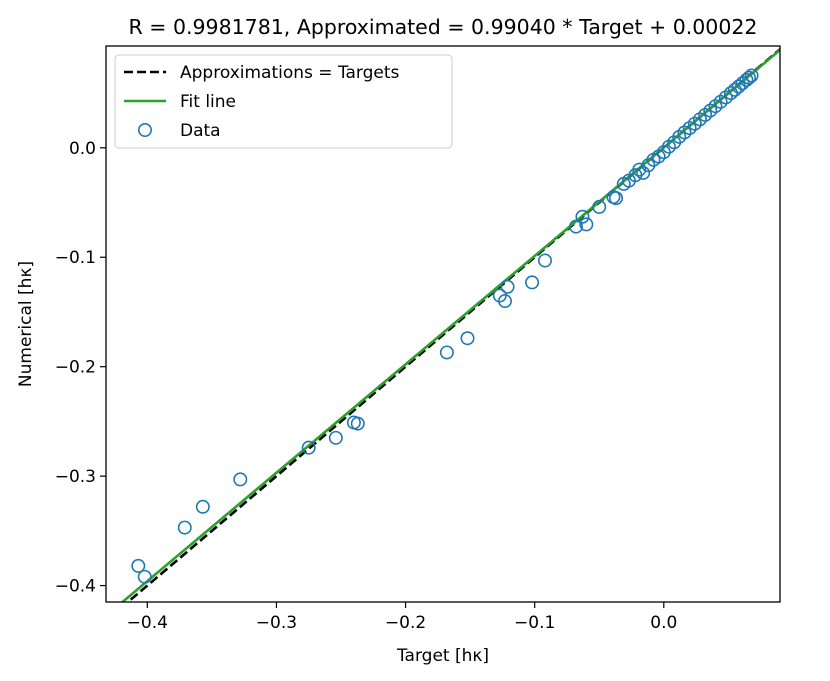 The width and height of the screenshot is (830, 681). I want to click on x-tick-label: −0.1, so click(534, 623).